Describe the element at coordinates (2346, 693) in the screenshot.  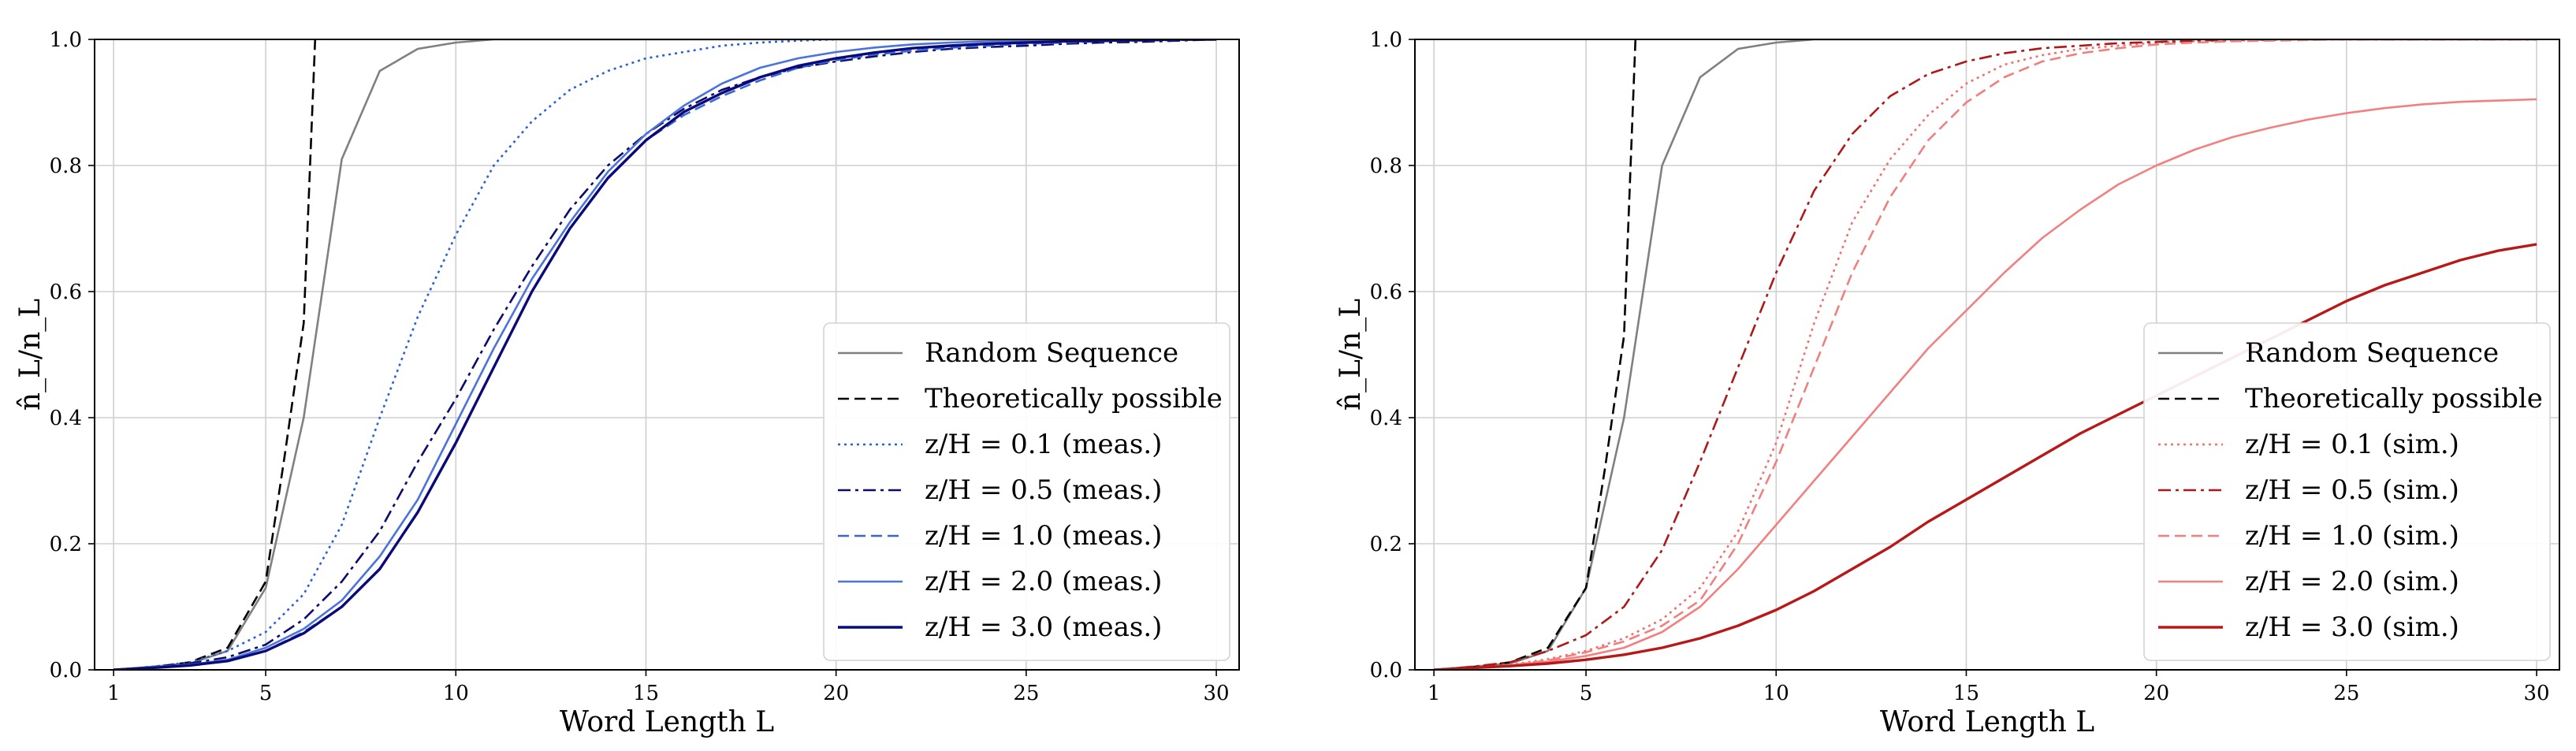
I see `right-x-tick-label: 25` at that location.